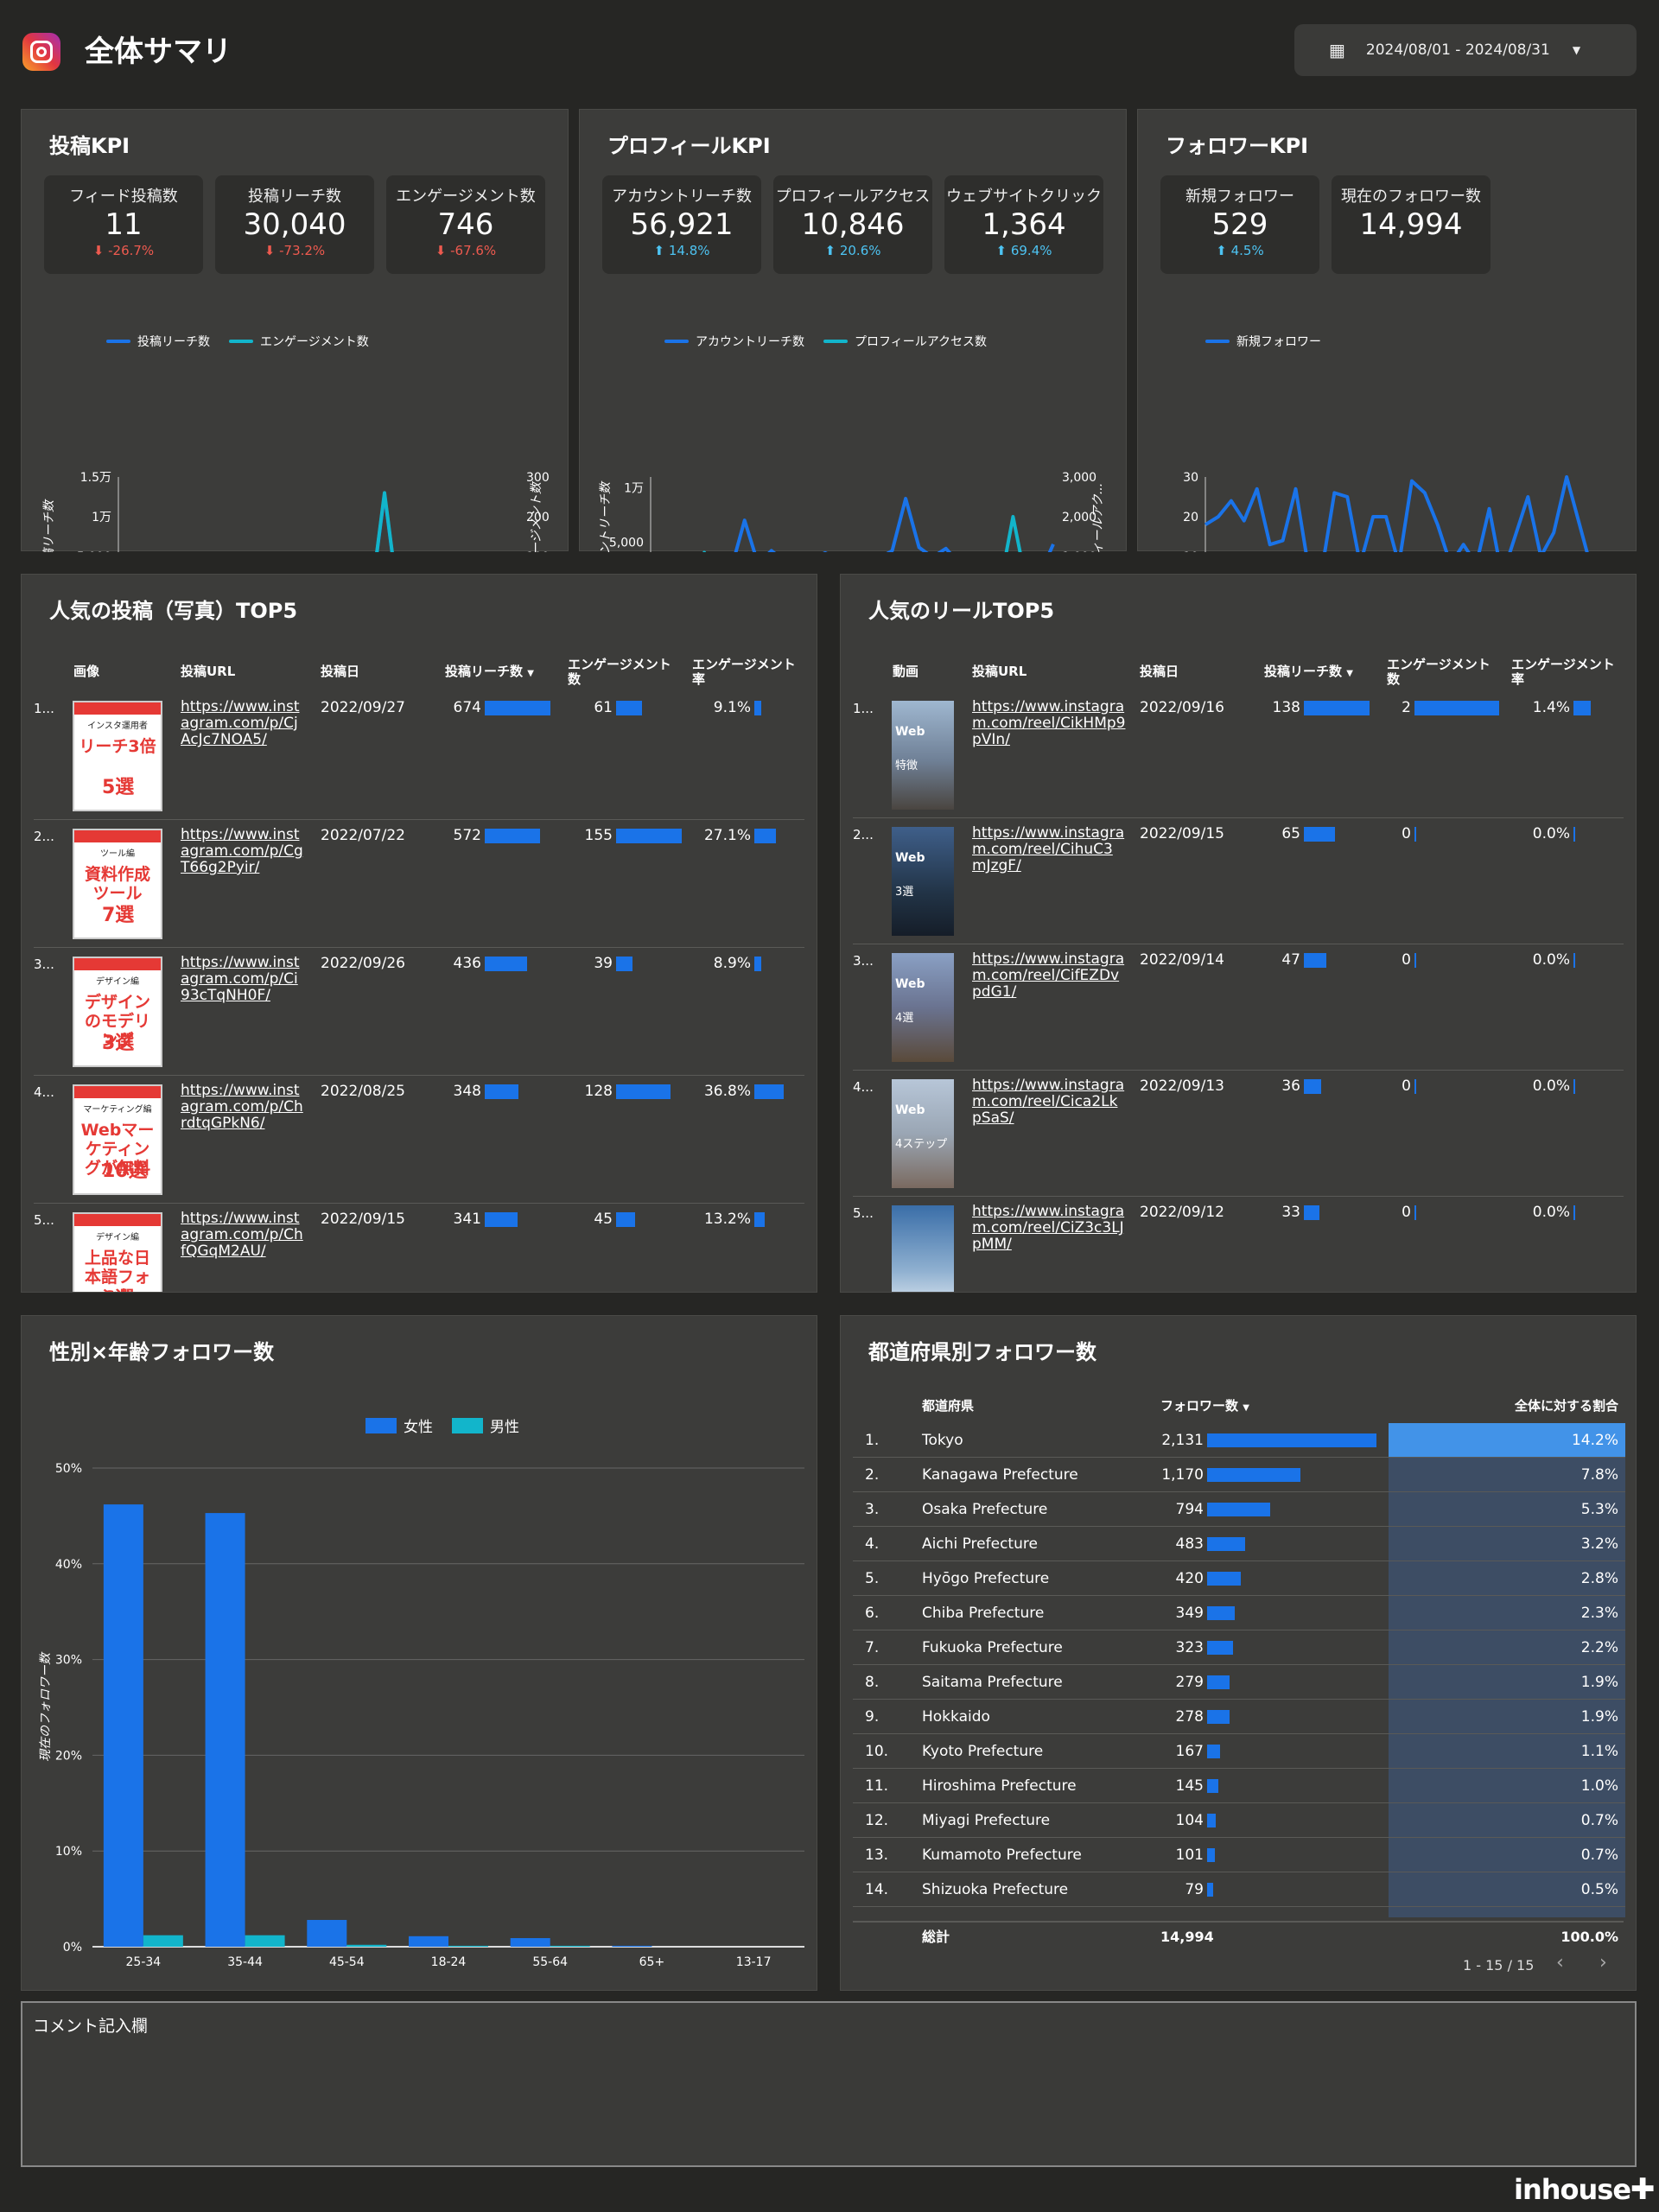 The height and width of the screenshot is (2212, 1659). Describe the element at coordinates (1560, 1963) in the screenshot. I see `prev-page-button: ‹` at that location.